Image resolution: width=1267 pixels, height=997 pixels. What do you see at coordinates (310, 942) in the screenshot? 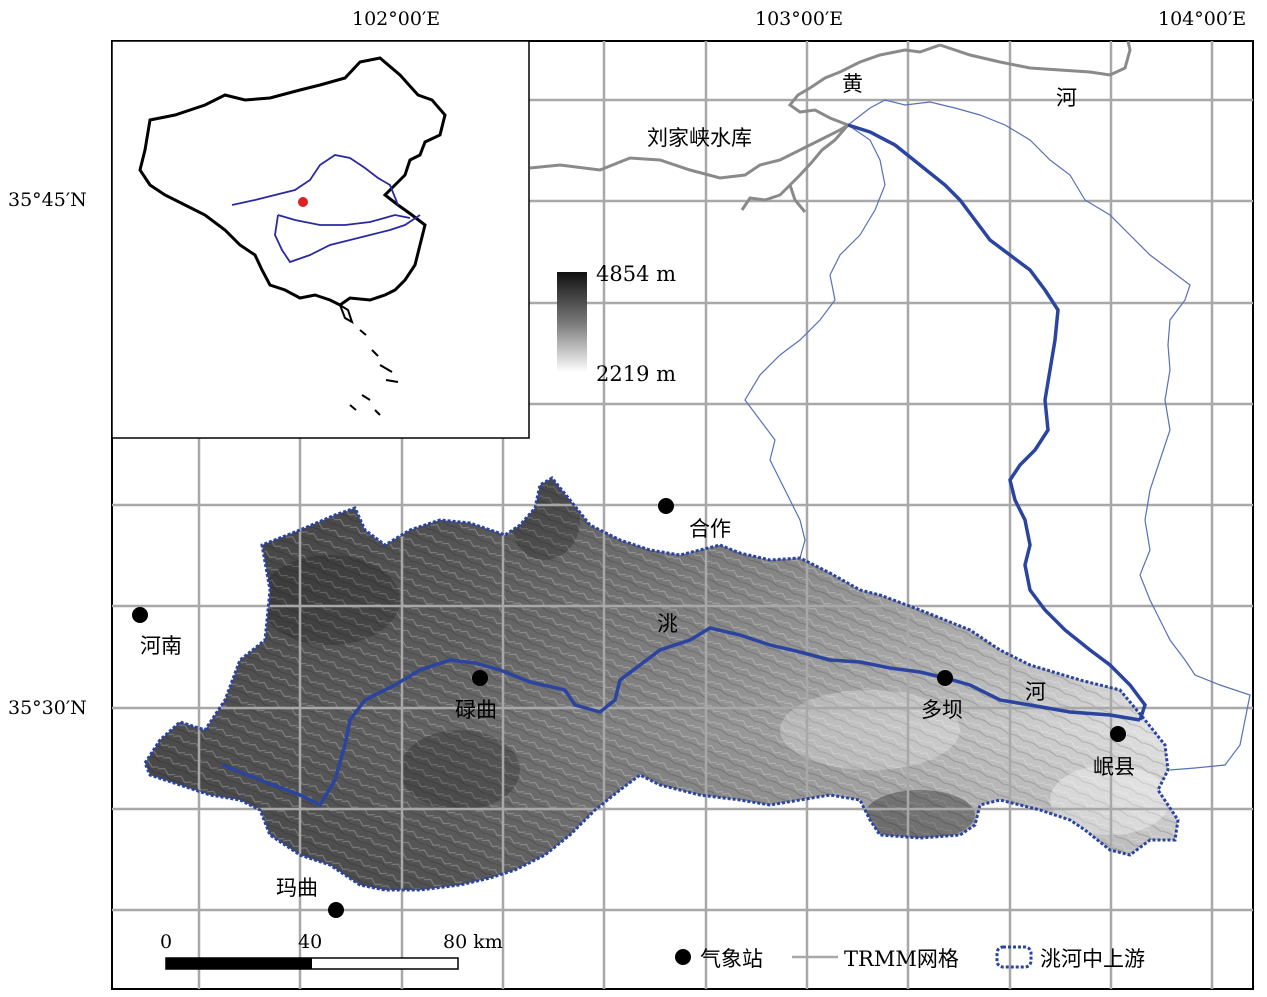
I see `scale-label-40: 40` at bounding box center [310, 942].